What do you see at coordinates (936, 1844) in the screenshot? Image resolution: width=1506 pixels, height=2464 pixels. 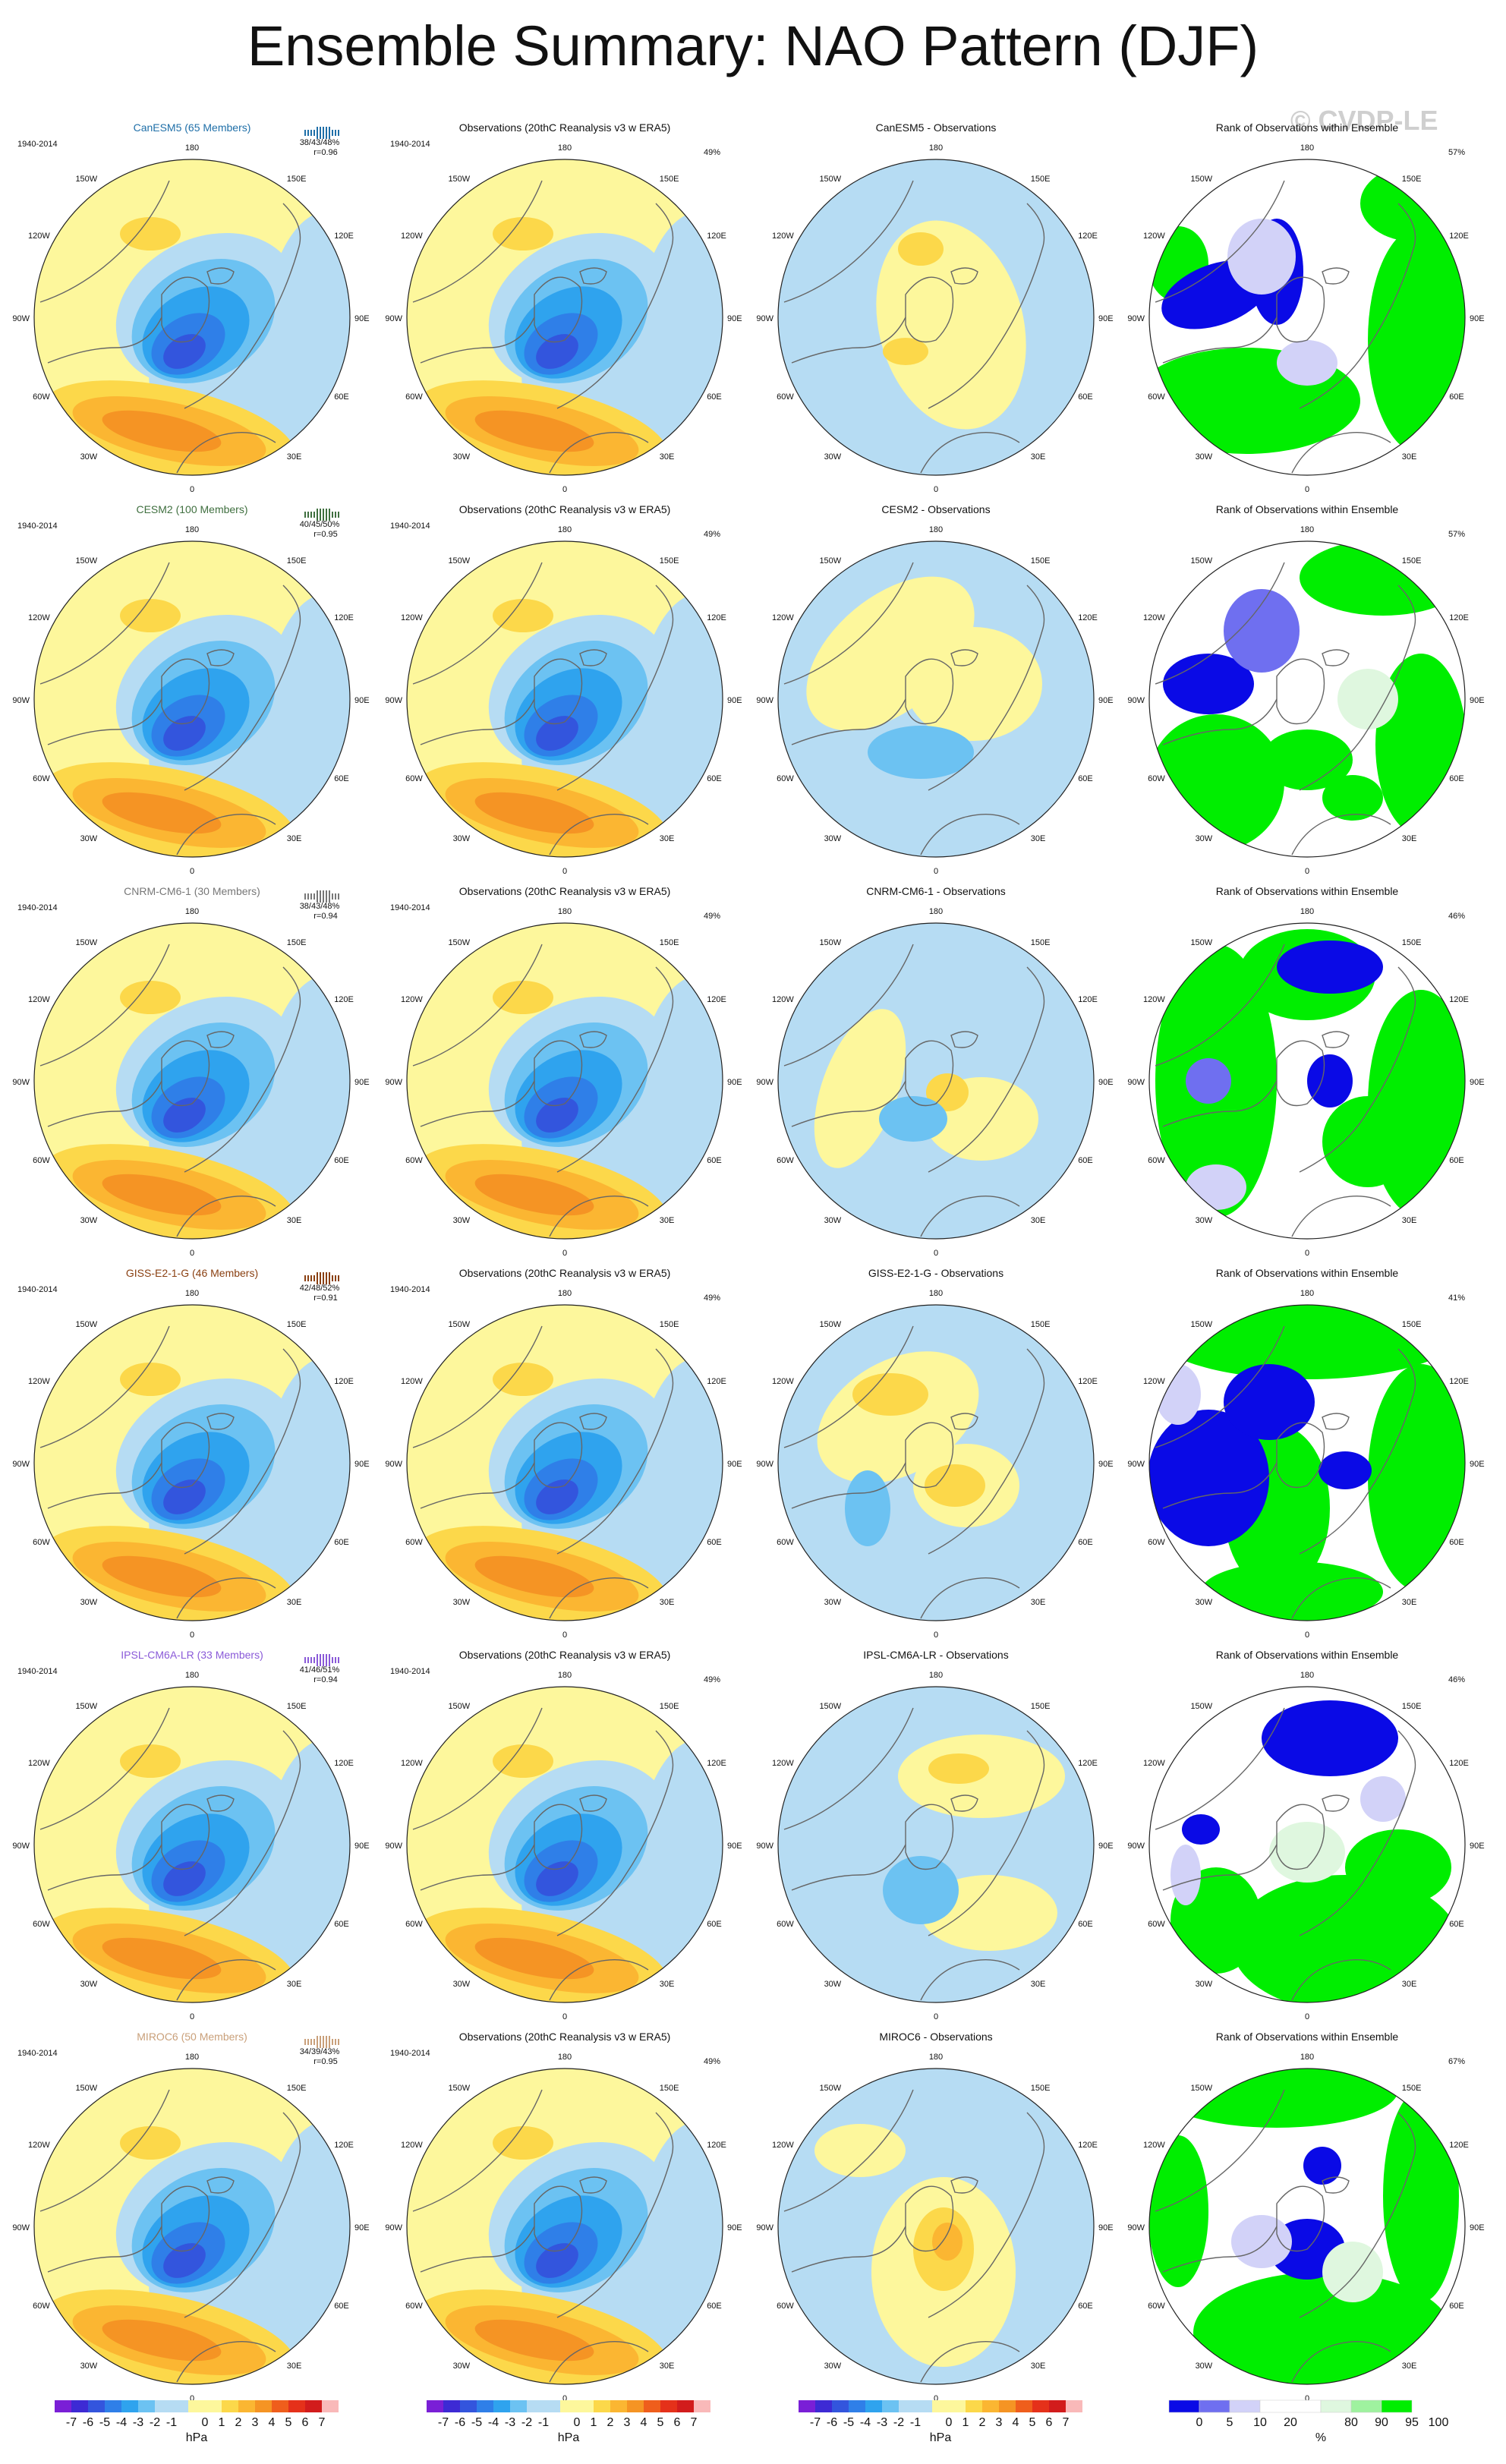 I see `diff-background` at bounding box center [936, 1844].